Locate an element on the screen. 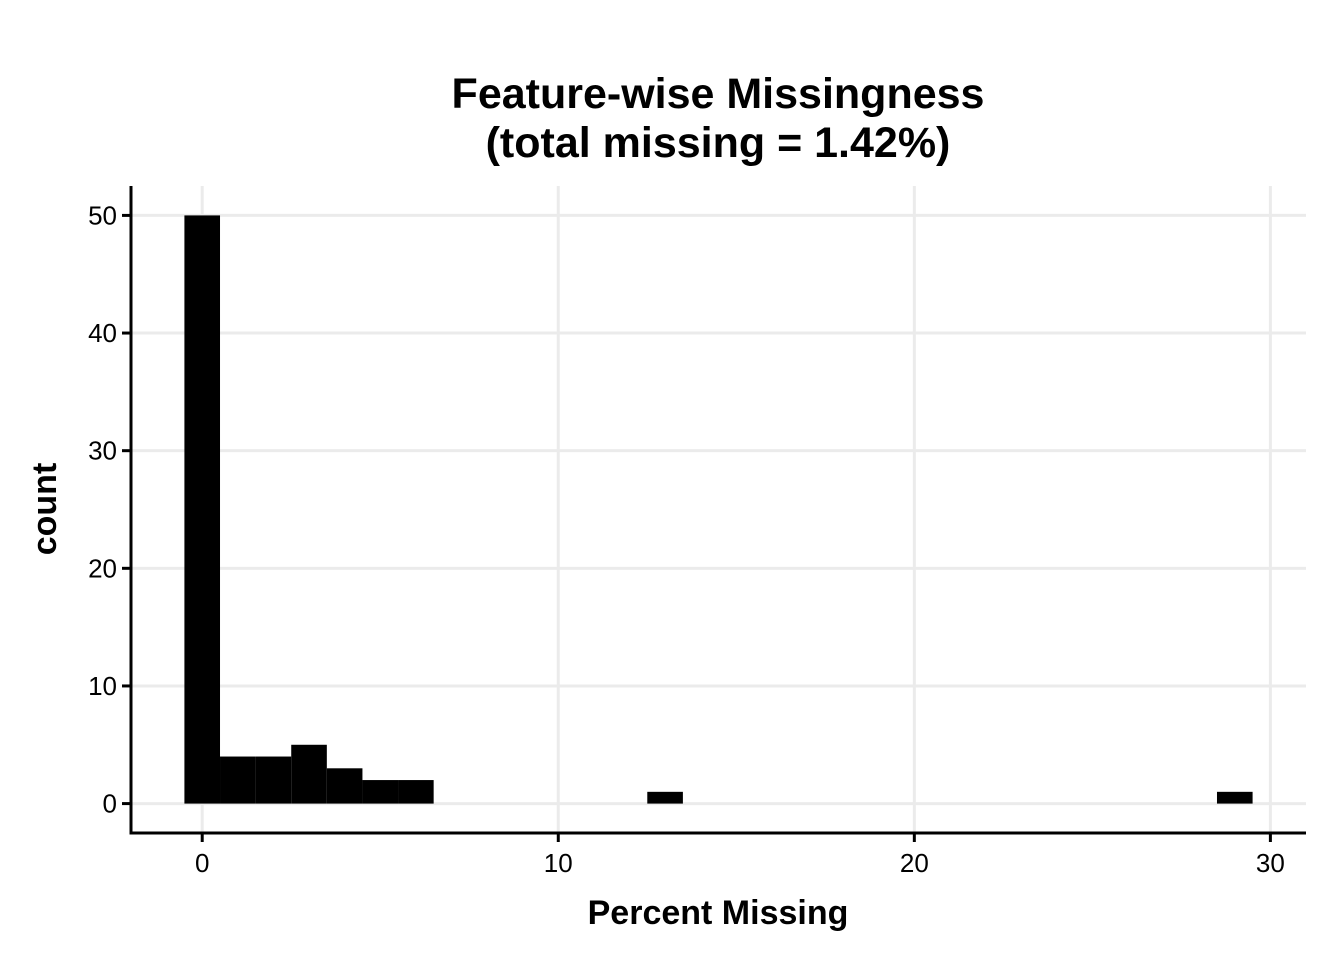  y-tick-label: 50 is located at coordinates (102, 215).